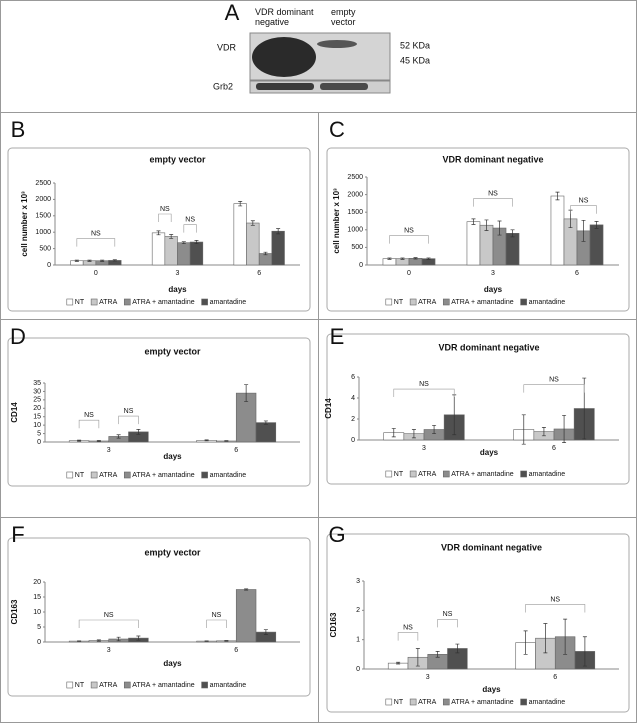 This screenshot has height=723, width=637. I want to click on y-tick-label: 30, so click(37, 391).